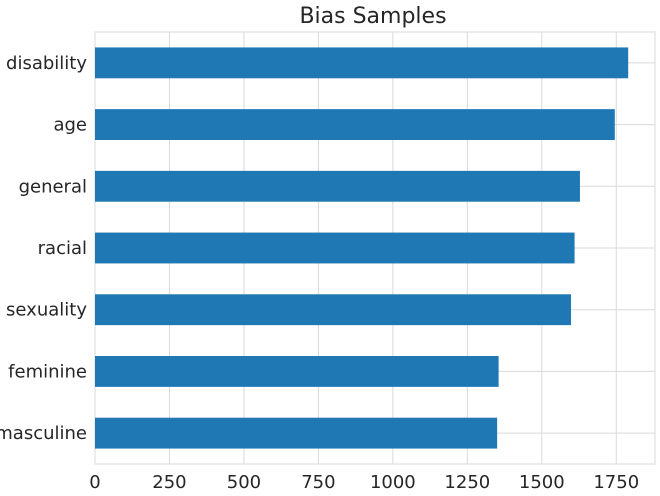 Image resolution: width=660 pixels, height=496 pixels. Describe the element at coordinates (47, 371) in the screenshot. I see `y-tick-label-feminine: feminine` at that location.